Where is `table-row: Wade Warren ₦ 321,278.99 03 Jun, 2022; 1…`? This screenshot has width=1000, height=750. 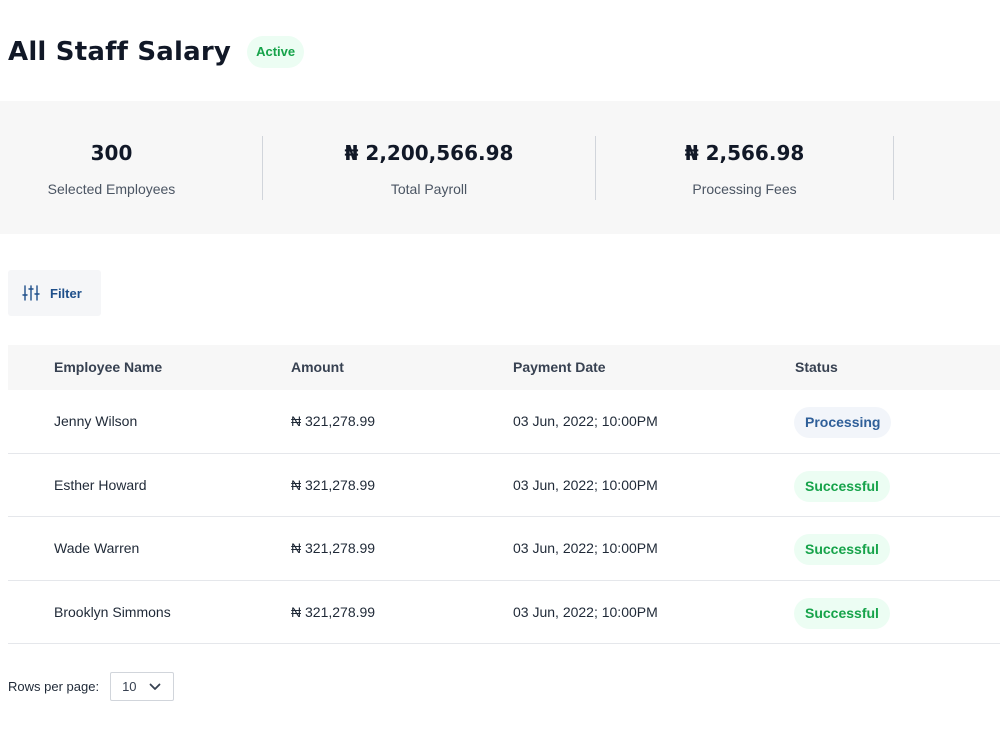
table-row: Wade Warren ₦ 321,278.99 03 Jun, 2022; 1… is located at coordinates (504, 549).